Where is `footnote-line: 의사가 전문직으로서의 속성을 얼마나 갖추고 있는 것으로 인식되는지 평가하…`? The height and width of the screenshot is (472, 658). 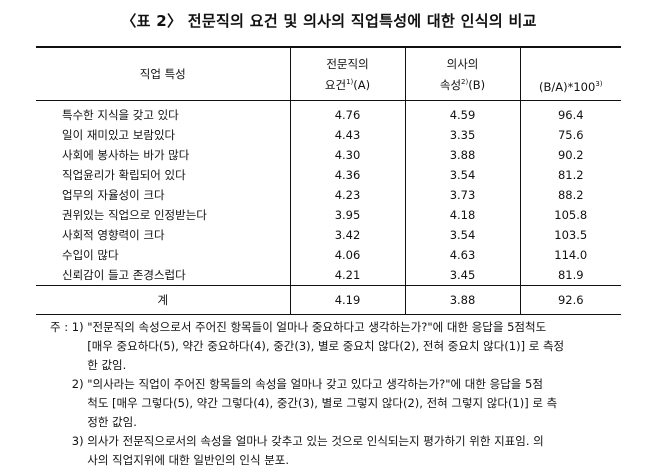 footnote-line: 의사가 전문직으로서의 속성을 얼마나 갖추고 있는 것으로 인식되는지 평가하… is located at coordinates (315, 441).